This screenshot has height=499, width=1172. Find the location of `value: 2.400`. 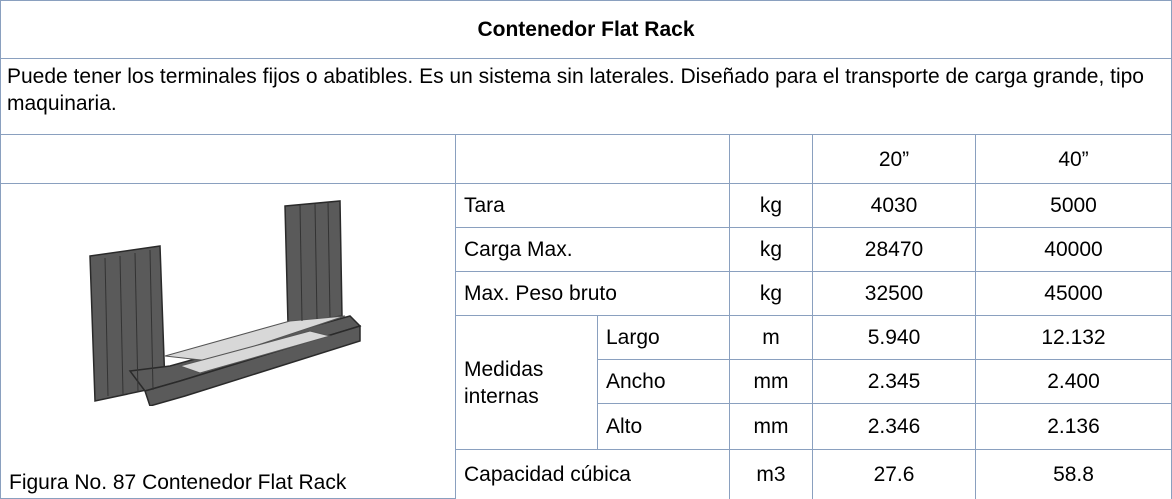

value: 2.400 is located at coordinates (1073, 381).